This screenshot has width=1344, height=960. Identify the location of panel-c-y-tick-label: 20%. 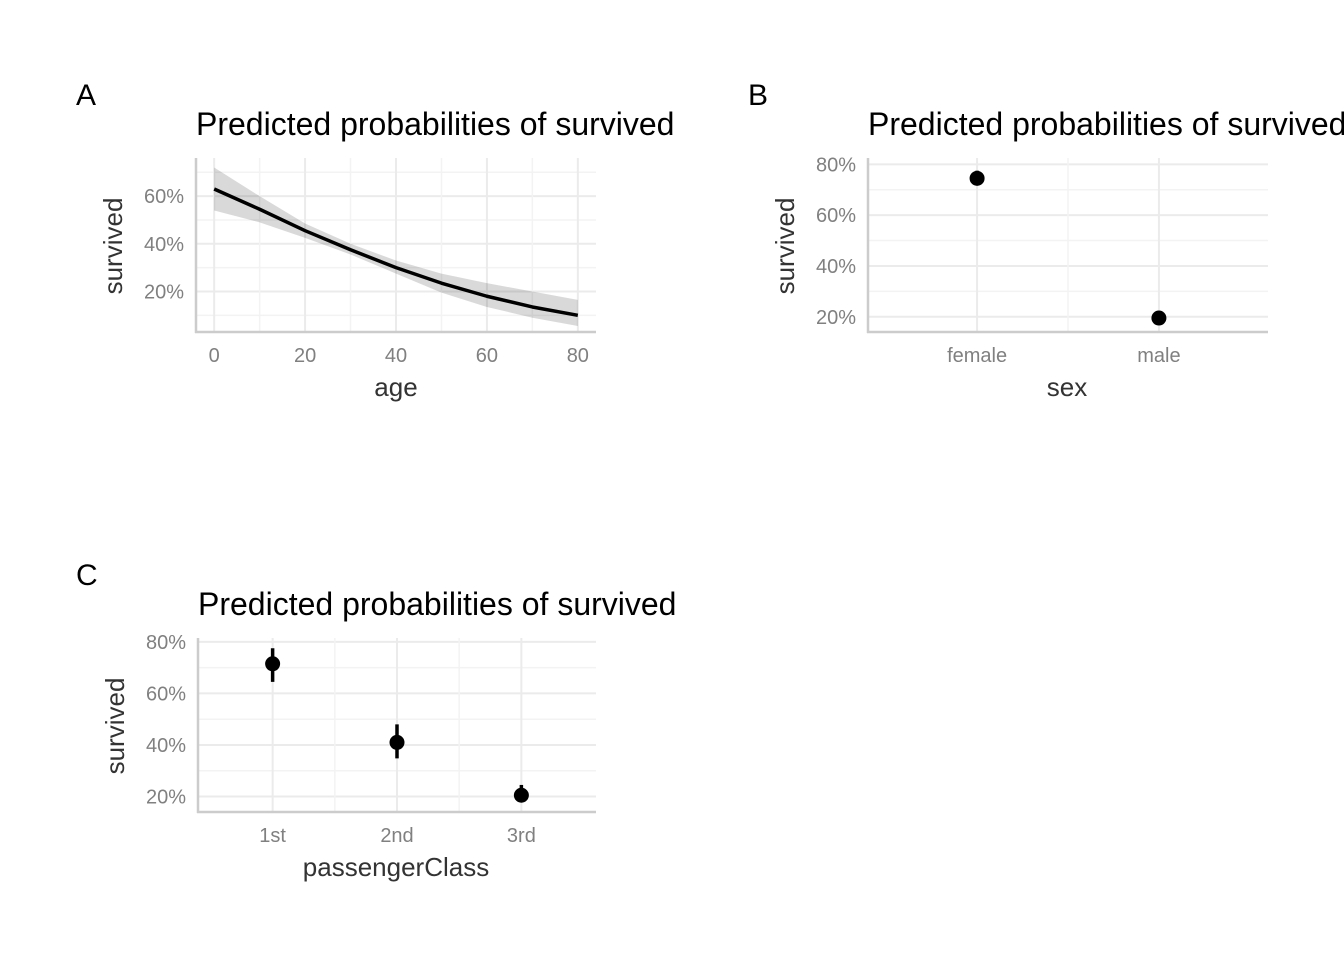
(166, 798).